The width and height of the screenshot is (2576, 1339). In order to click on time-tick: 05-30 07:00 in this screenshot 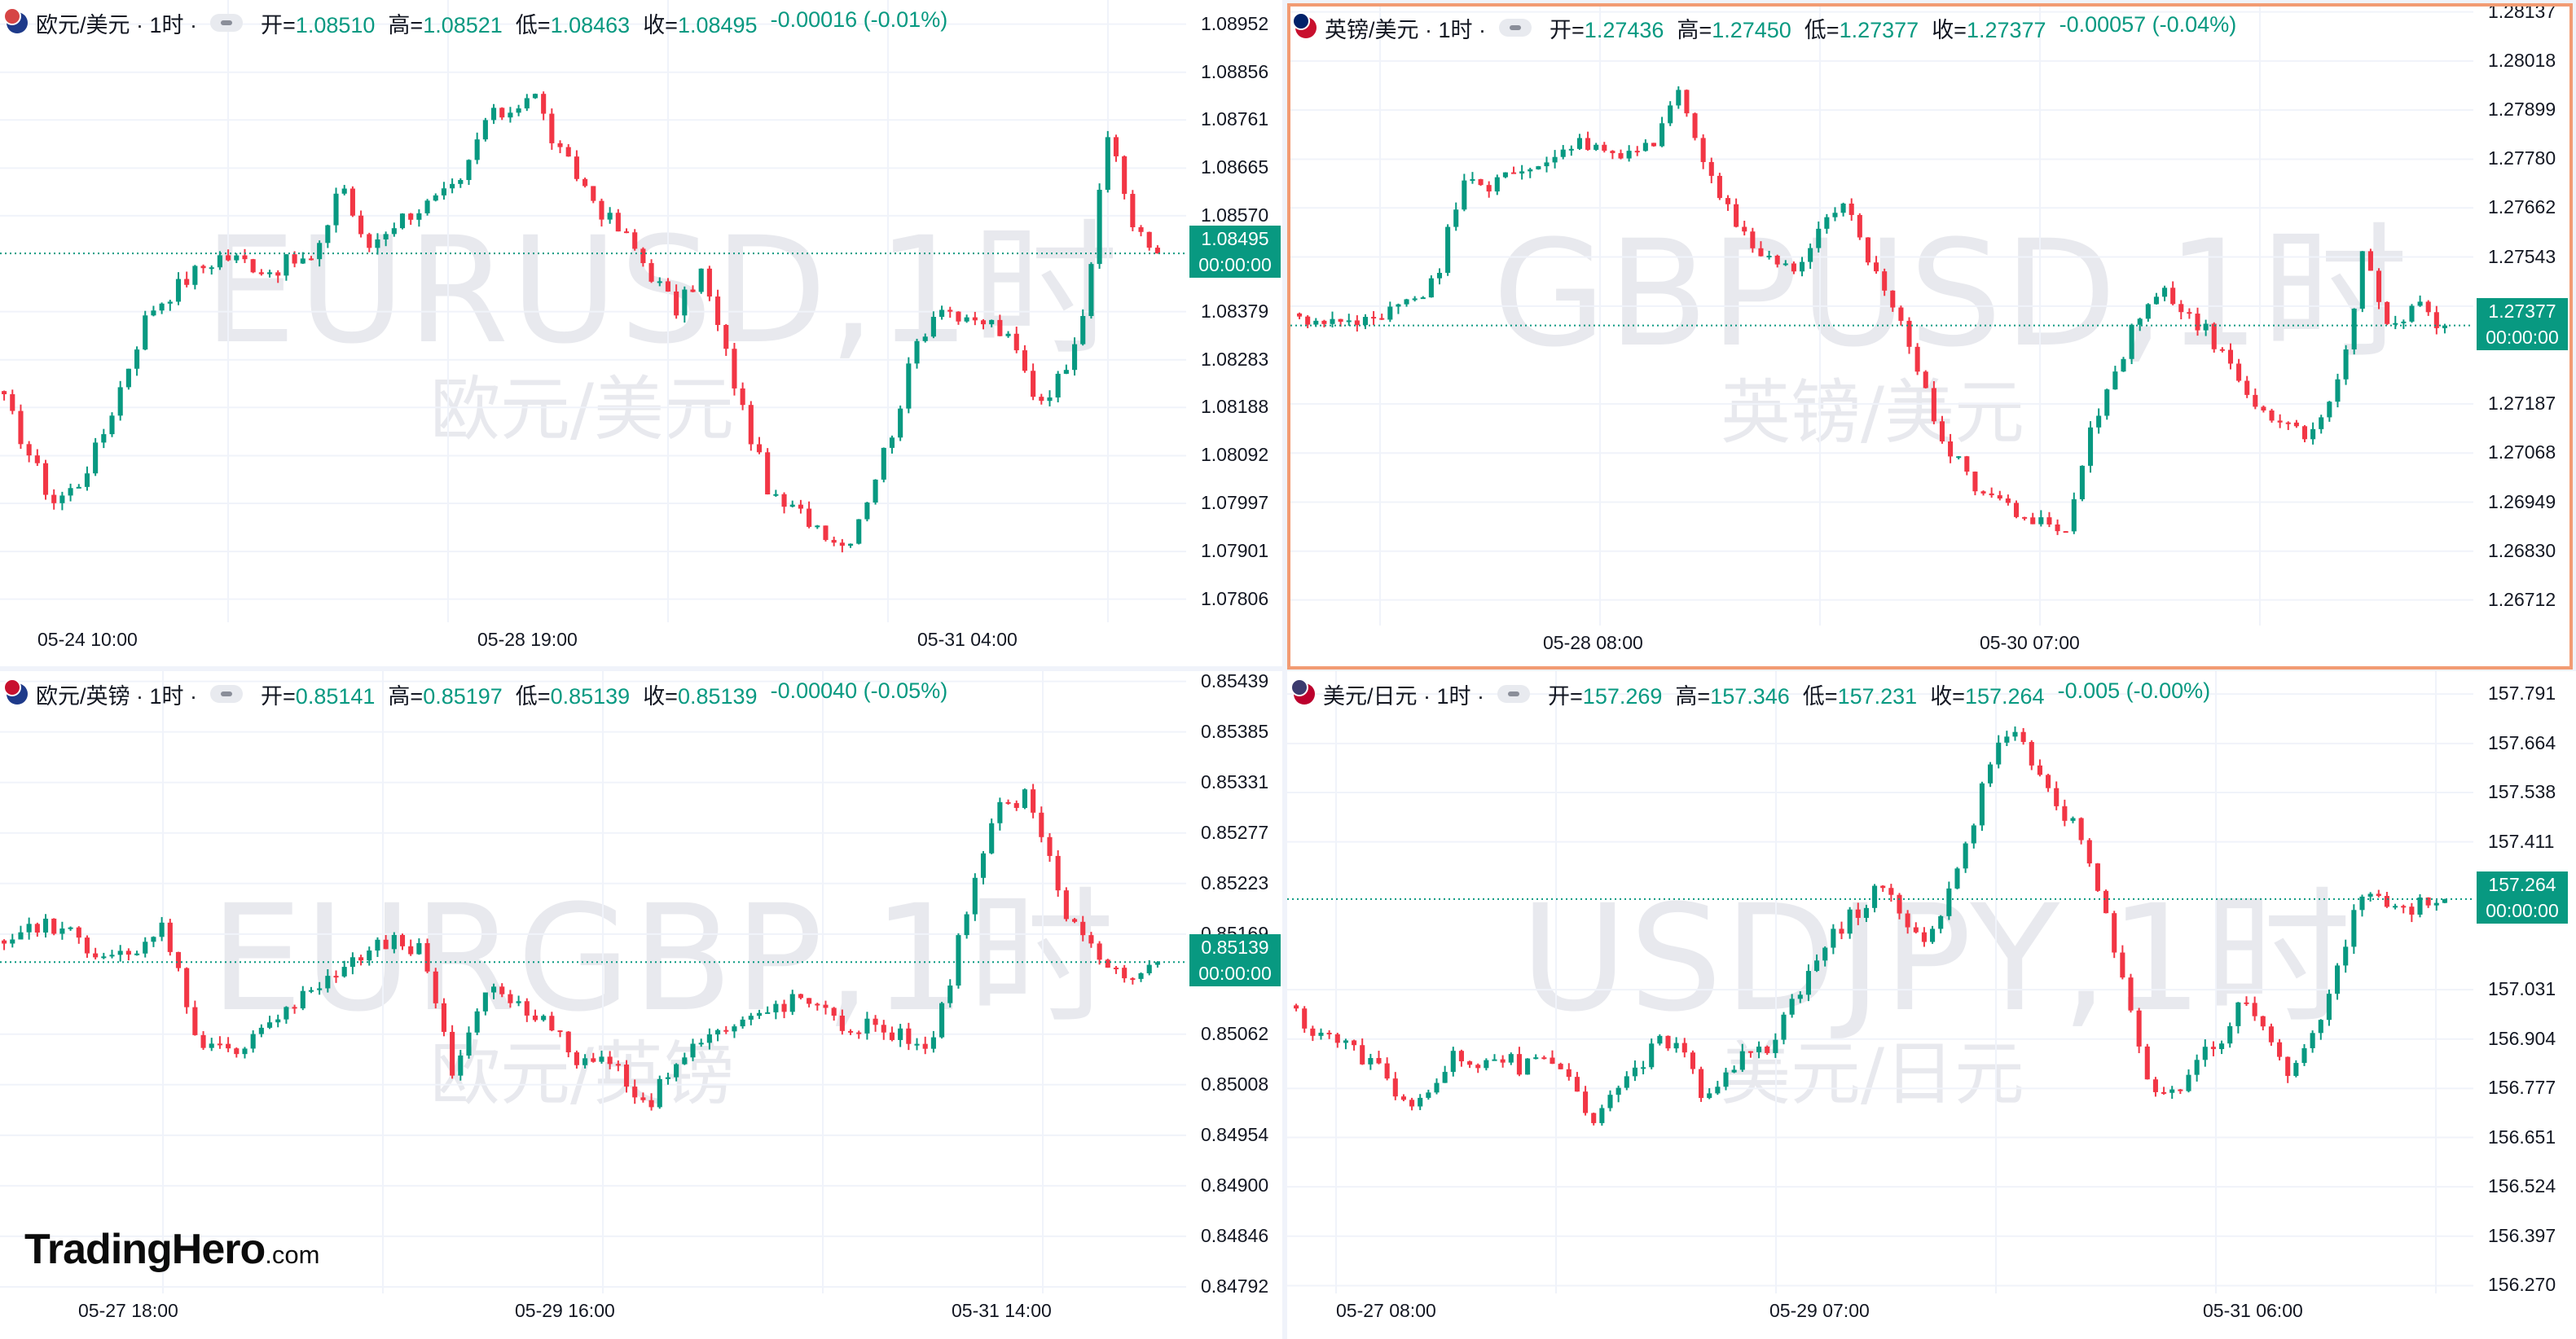, I will do `click(2030, 642)`.